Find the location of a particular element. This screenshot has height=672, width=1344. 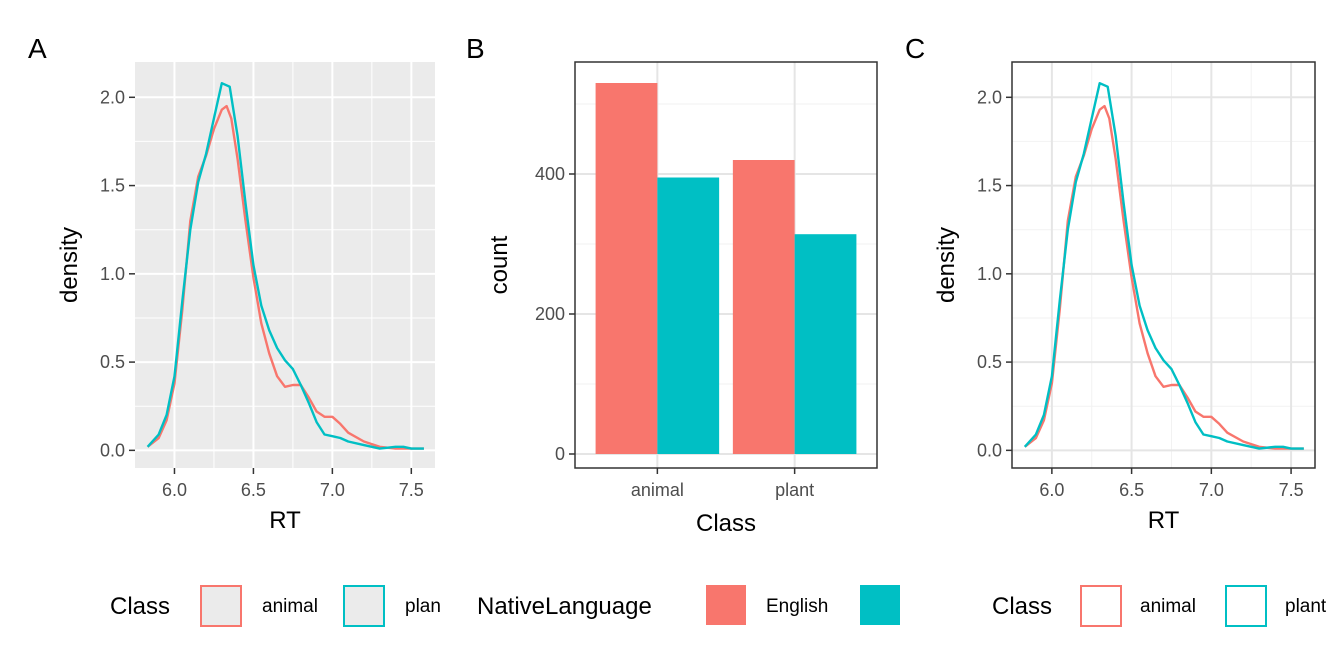

y-tick-label: 0 is located at coordinates (560, 454).